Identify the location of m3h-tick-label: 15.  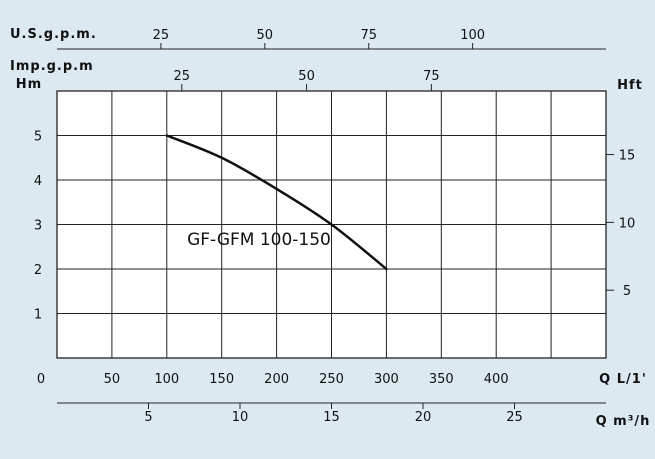
(331, 417).